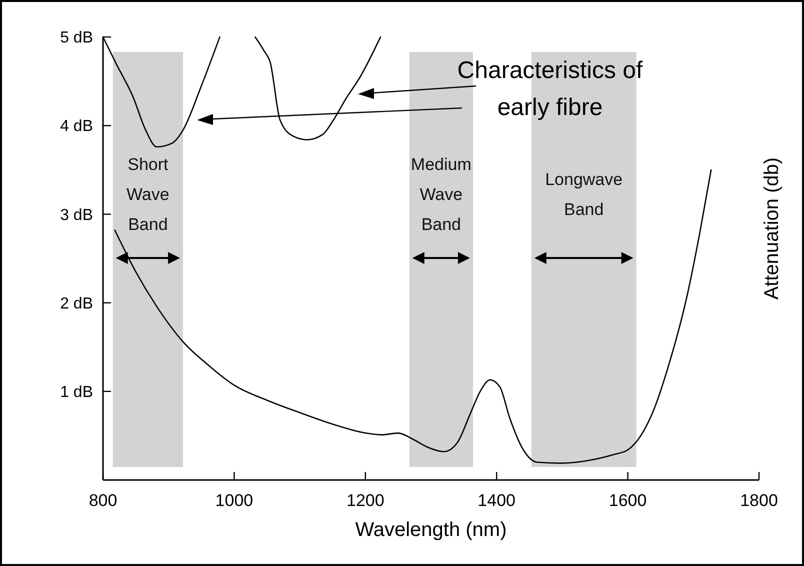  Describe the element at coordinates (584, 194) in the screenshot. I see `band-label: Longwave Band` at that location.